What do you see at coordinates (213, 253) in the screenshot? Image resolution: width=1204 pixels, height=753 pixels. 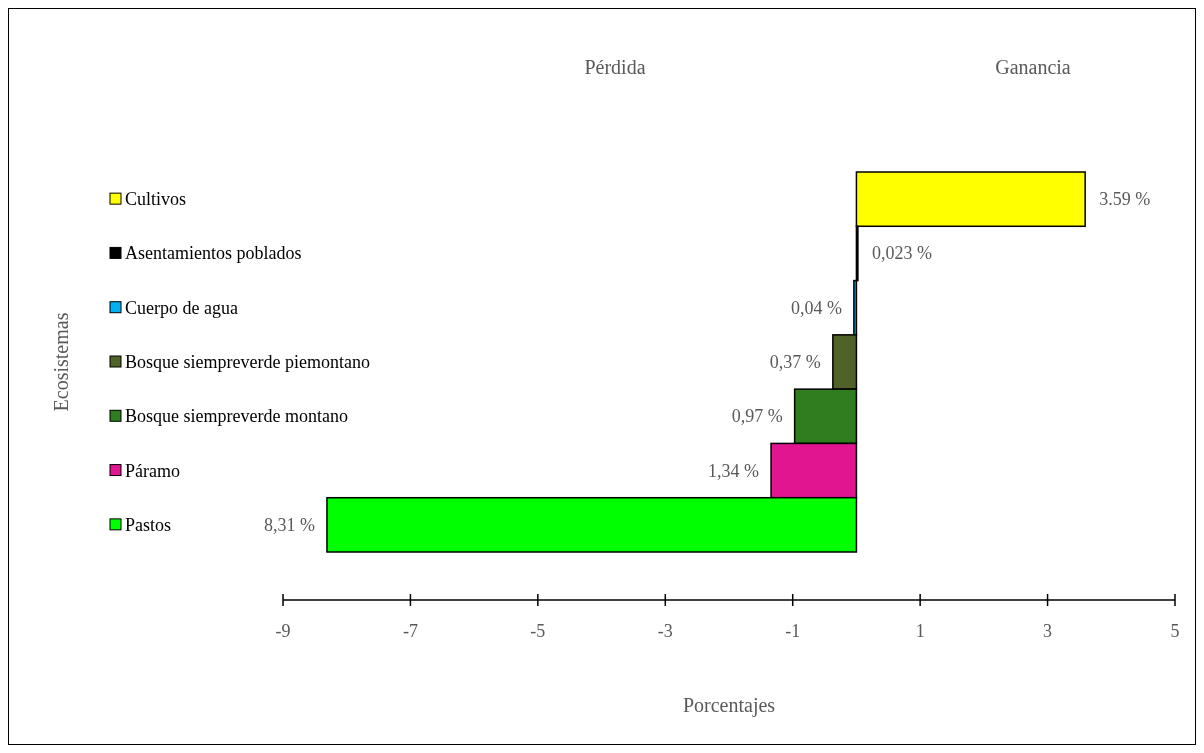 I see `y-tick-label: Asentamientos poblados` at bounding box center [213, 253].